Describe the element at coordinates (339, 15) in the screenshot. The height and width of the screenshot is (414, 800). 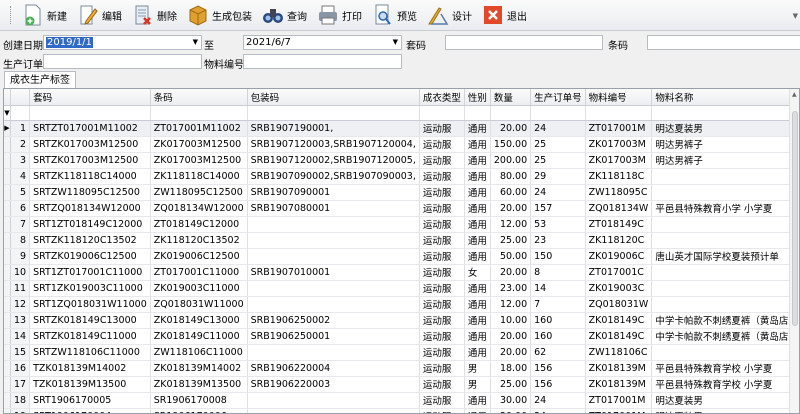
I see `toolbar-button-printer: 打印` at that location.